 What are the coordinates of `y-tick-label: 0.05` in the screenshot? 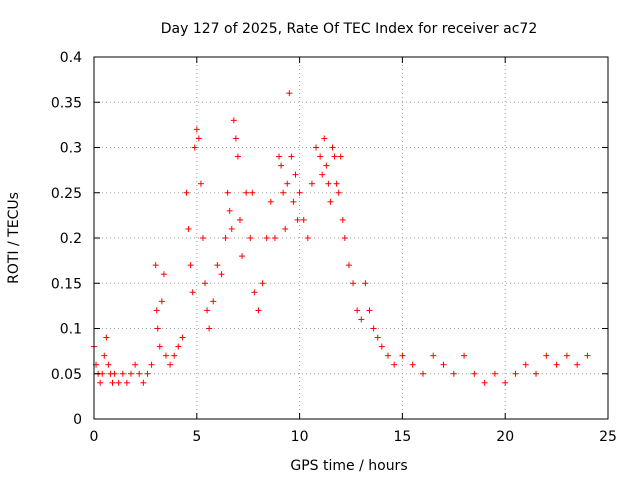 It's located at (66, 375).